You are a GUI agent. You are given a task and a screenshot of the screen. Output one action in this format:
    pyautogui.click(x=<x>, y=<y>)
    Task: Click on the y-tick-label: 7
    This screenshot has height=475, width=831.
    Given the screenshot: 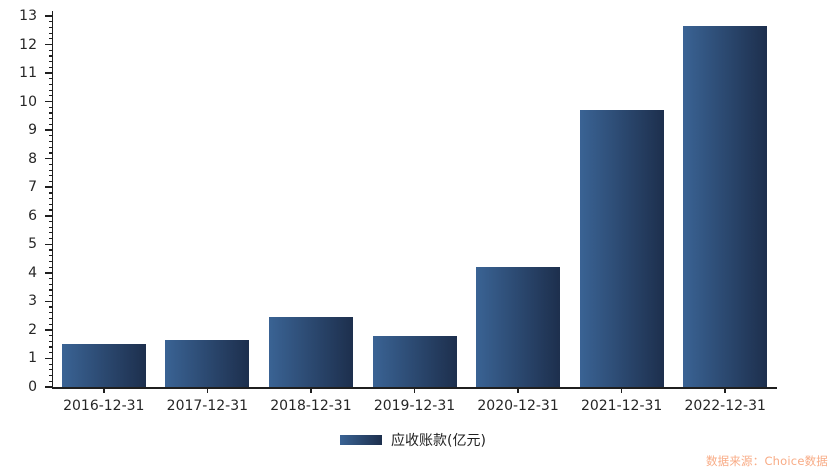 What is the action you would take?
    pyautogui.click(x=32, y=187)
    